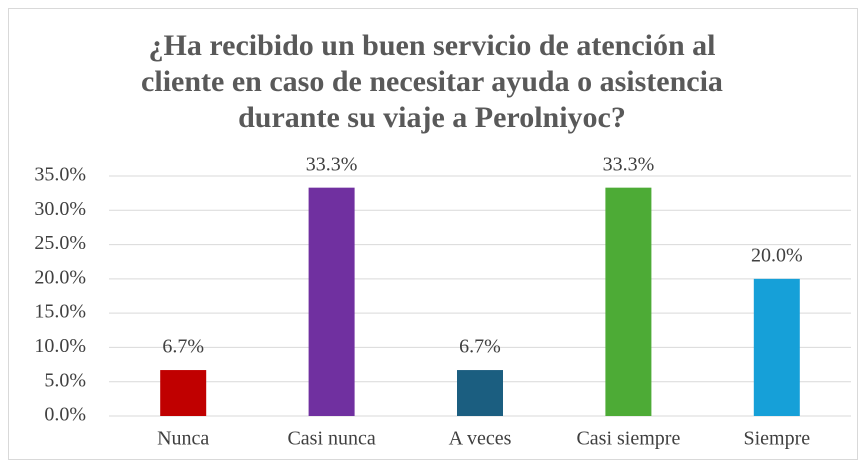  What do you see at coordinates (60, 175) in the screenshot?
I see `y-tick-label: 35.0%` at bounding box center [60, 175].